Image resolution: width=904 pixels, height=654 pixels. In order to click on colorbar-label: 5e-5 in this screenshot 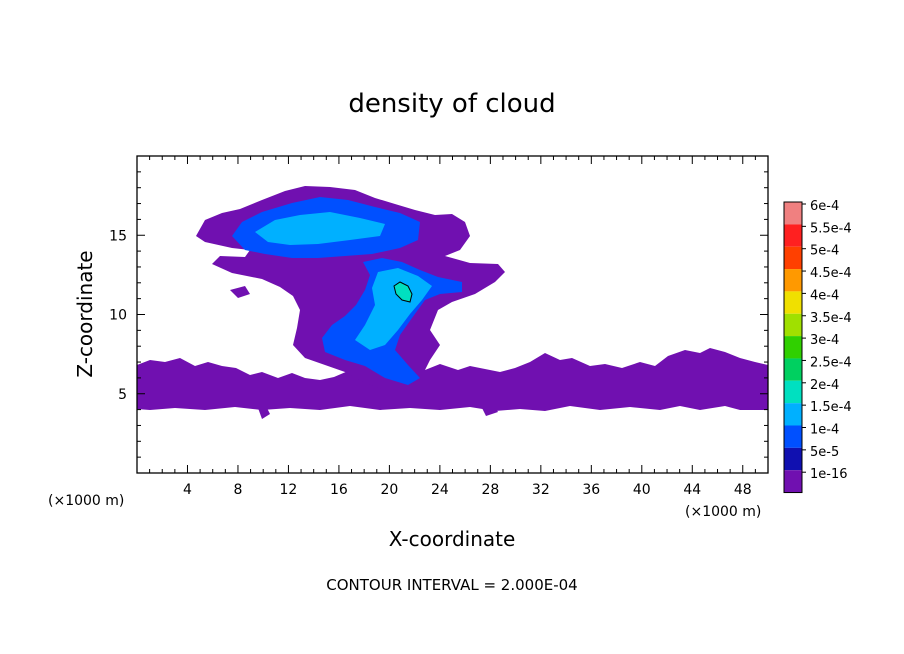, I will do `click(824, 452)`.